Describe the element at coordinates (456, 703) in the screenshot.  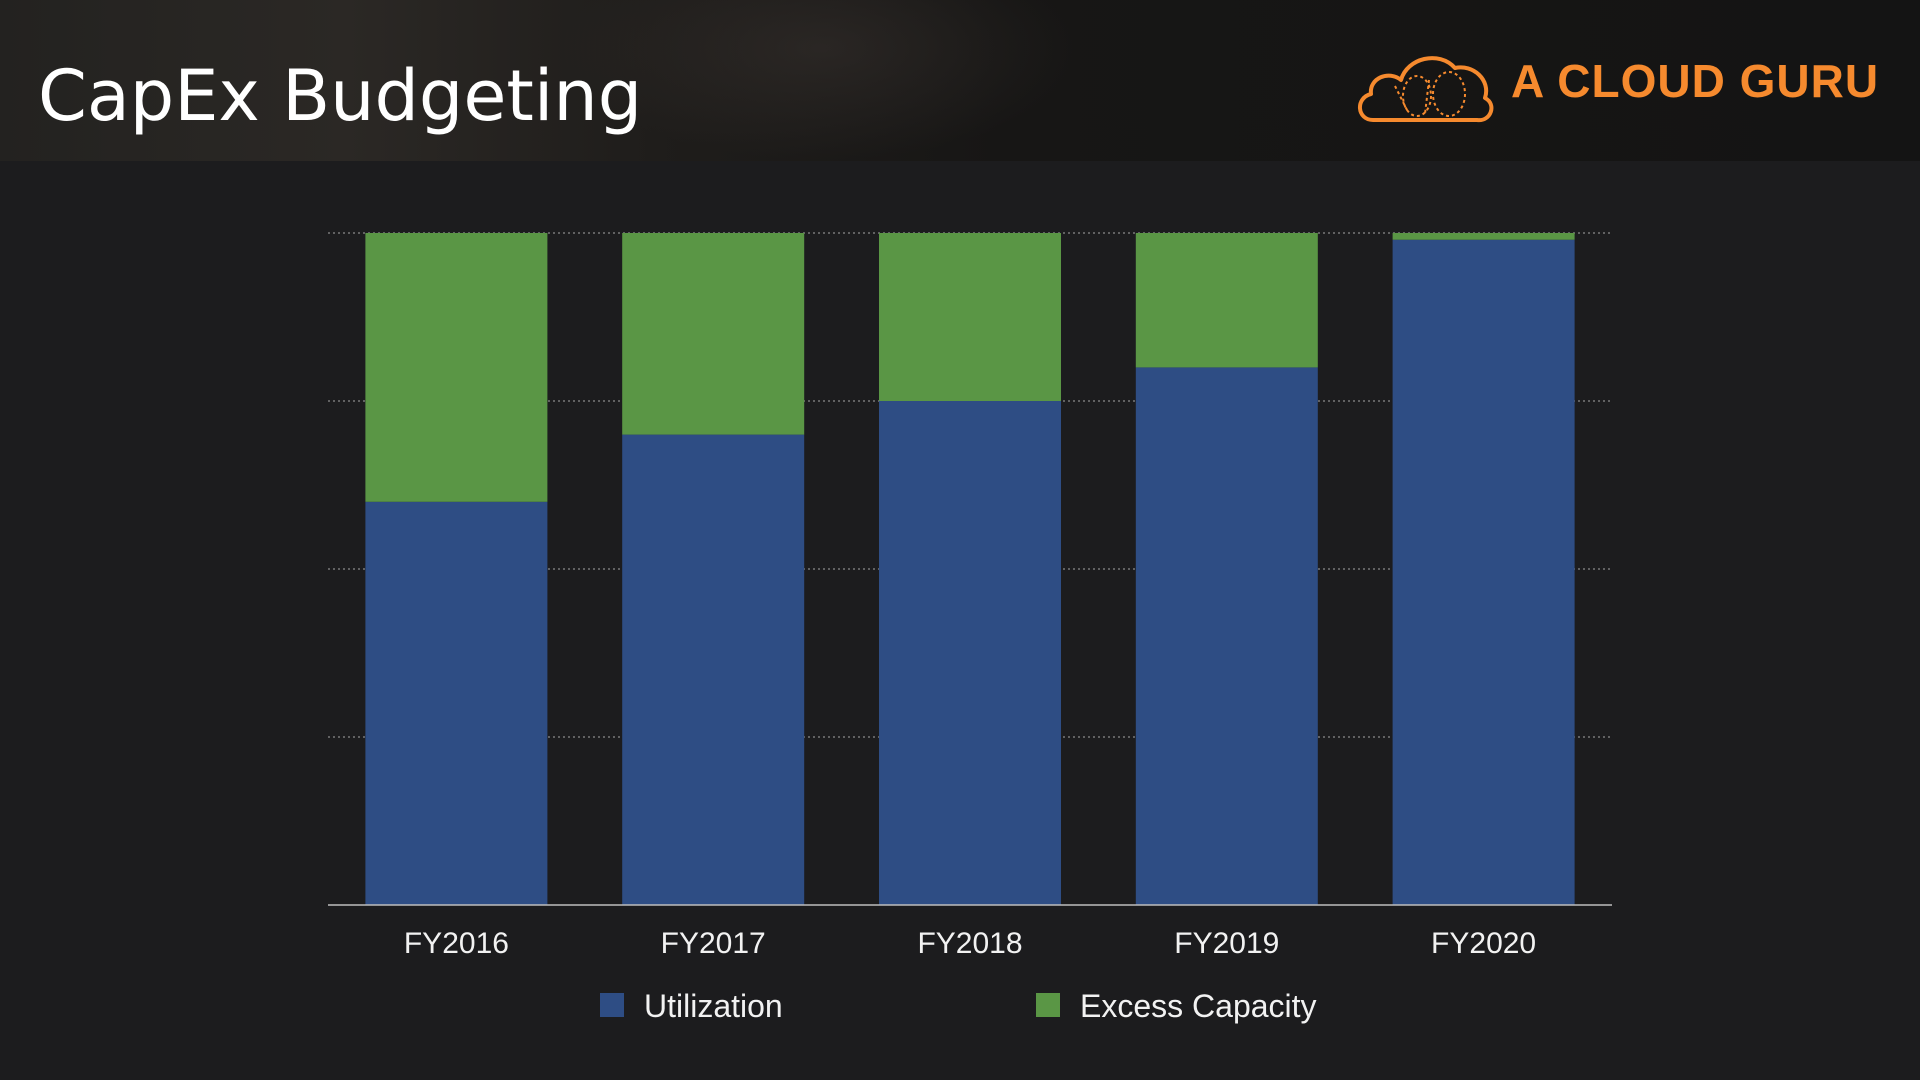
I see `bar-utilization-fy2016` at that location.